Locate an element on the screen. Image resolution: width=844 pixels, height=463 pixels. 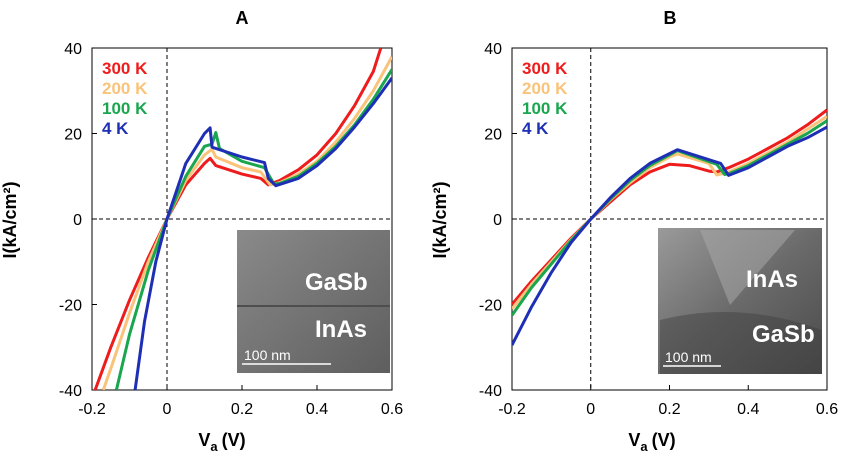
panel-title: B is located at coordinates (670, 18).